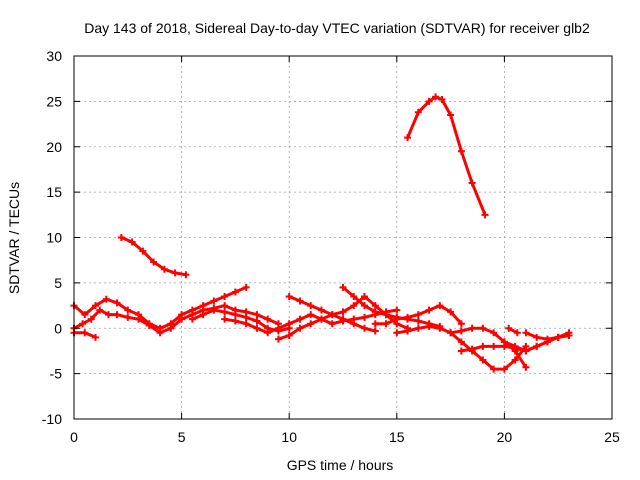  What do you see at coordinates (182, 437) in the screenshot?
I see `x-tick-label: 5` at bounding box center [182, 437].